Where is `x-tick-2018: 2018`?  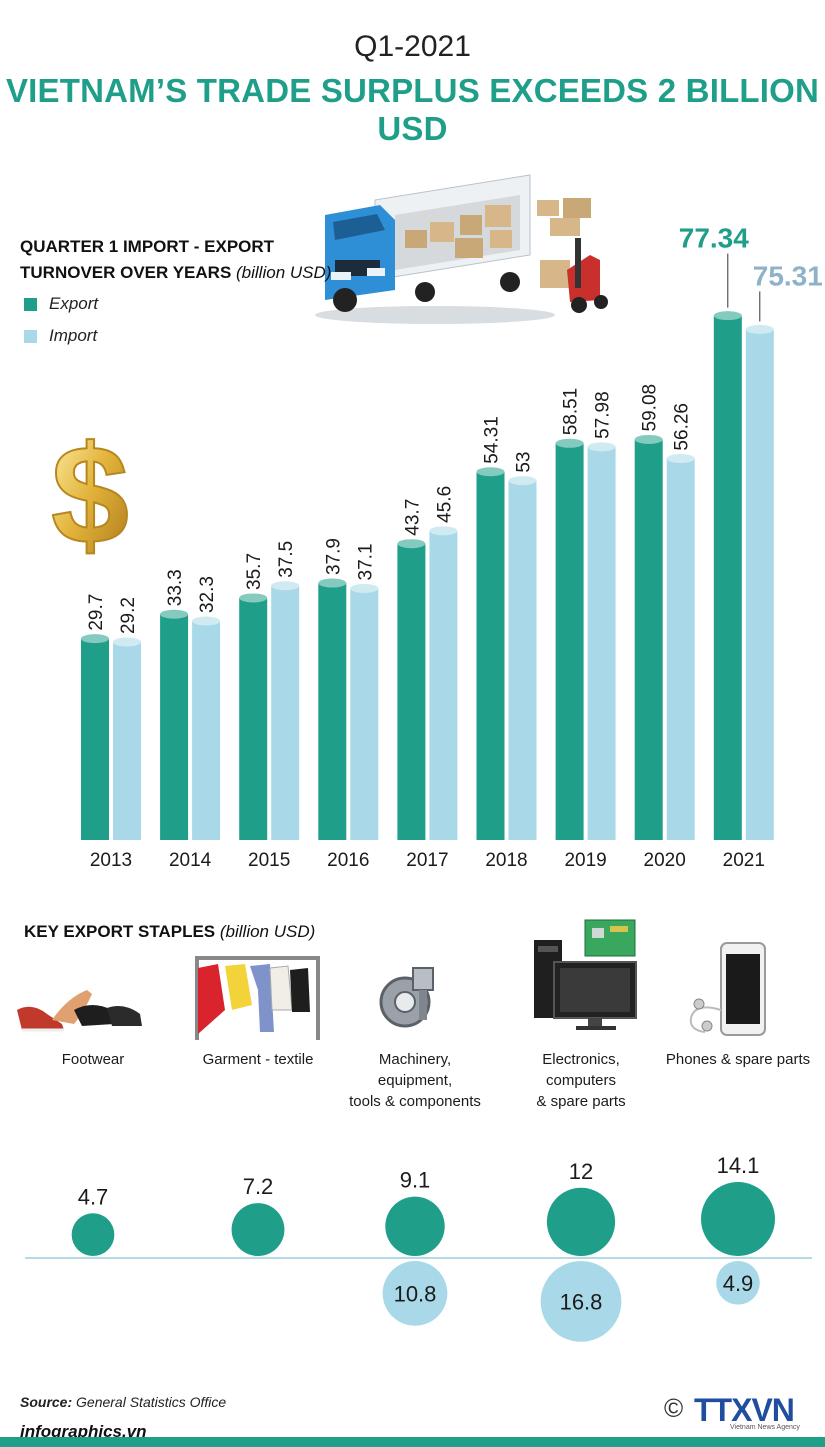 x-tick-2018: 2018 is located at coordinates (506, 860).